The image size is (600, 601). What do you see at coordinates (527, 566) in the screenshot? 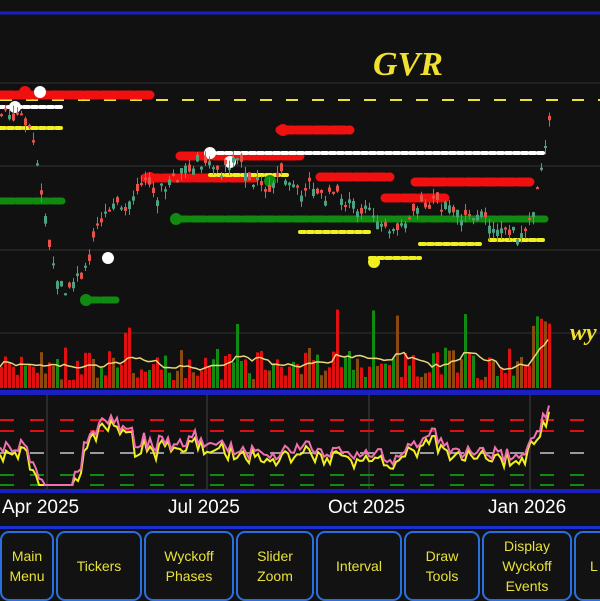
I see `display-wyckoff-events-button: Display Wyckoff Events` at bounding box center [527, 566].